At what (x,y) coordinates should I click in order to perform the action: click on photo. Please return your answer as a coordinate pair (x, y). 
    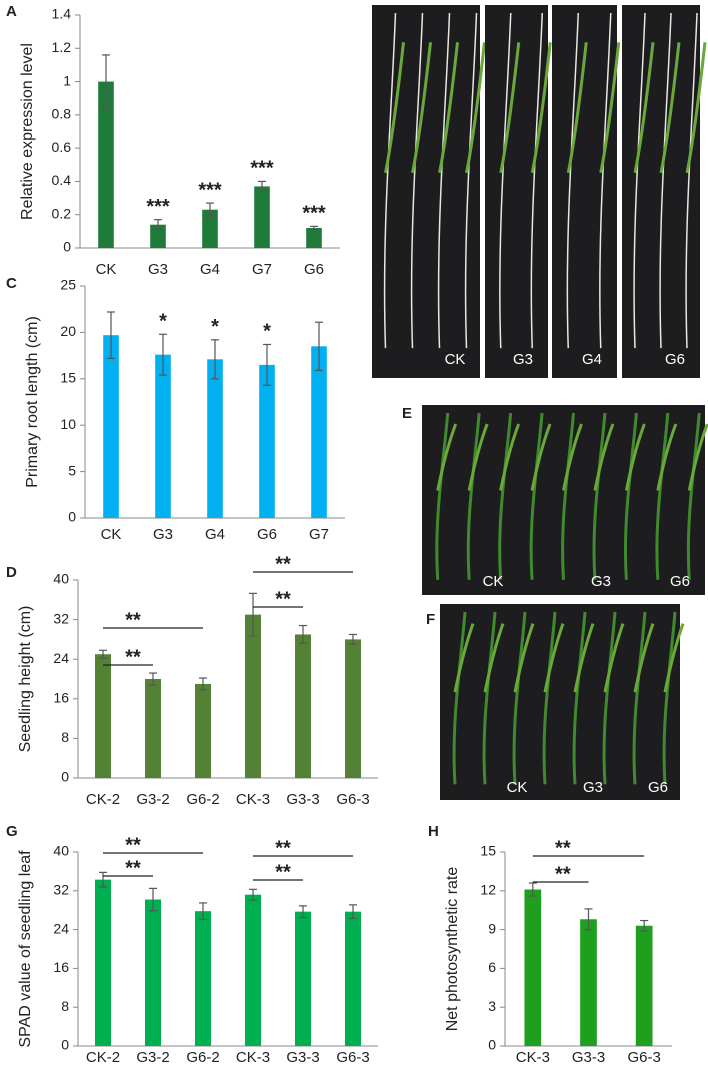
    Looking at the image, I should click on (426, 191).